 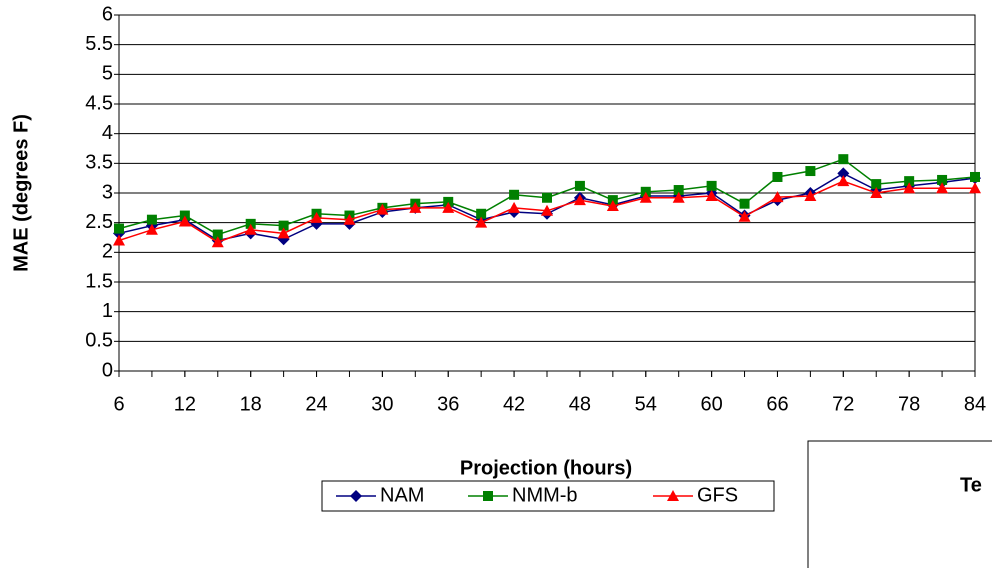 I want to click on x-tick-label: 48, so click(x=580, y=404).